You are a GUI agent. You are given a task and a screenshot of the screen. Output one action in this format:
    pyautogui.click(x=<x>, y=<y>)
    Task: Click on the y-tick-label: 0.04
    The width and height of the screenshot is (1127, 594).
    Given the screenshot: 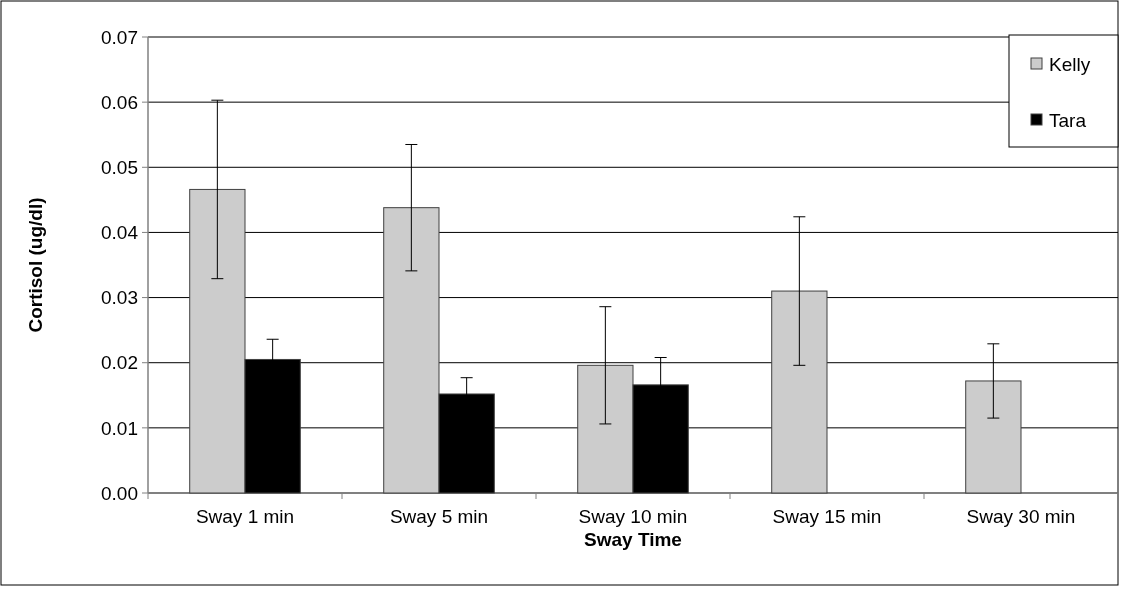 What is the action you would take?
    pyautogui.click(x=120, y=233)
    